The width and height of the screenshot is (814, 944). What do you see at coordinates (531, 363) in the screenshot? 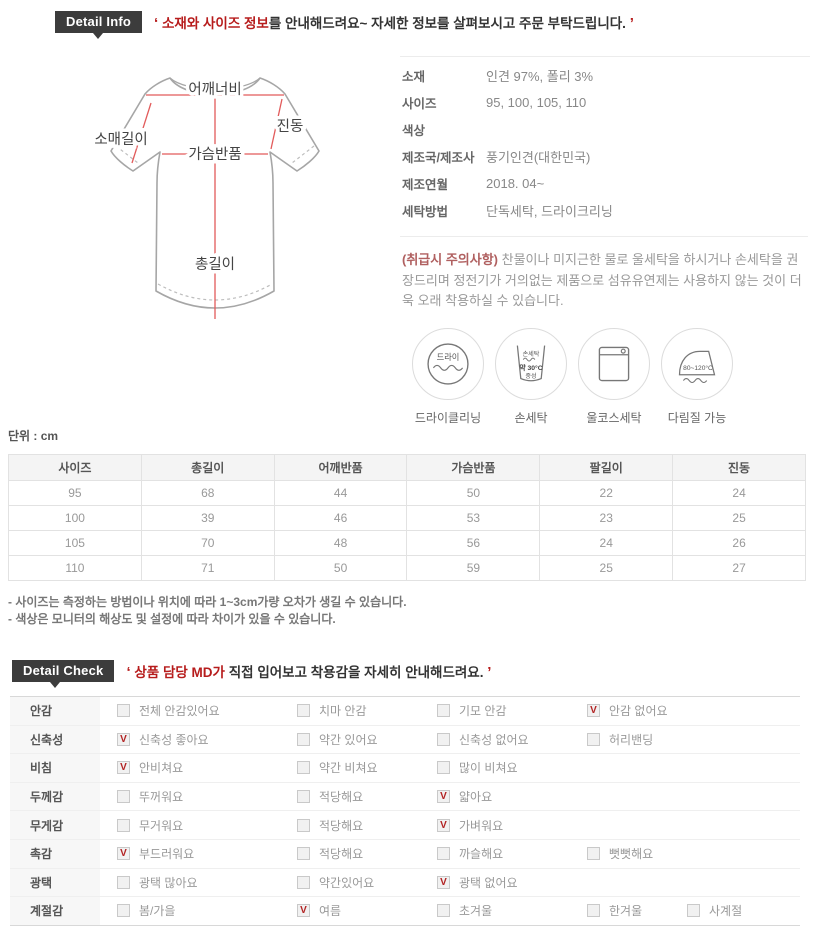
I see `hand-wash-icon: 손세탁 약 30°C 중성` at bounding box center [531, 363].